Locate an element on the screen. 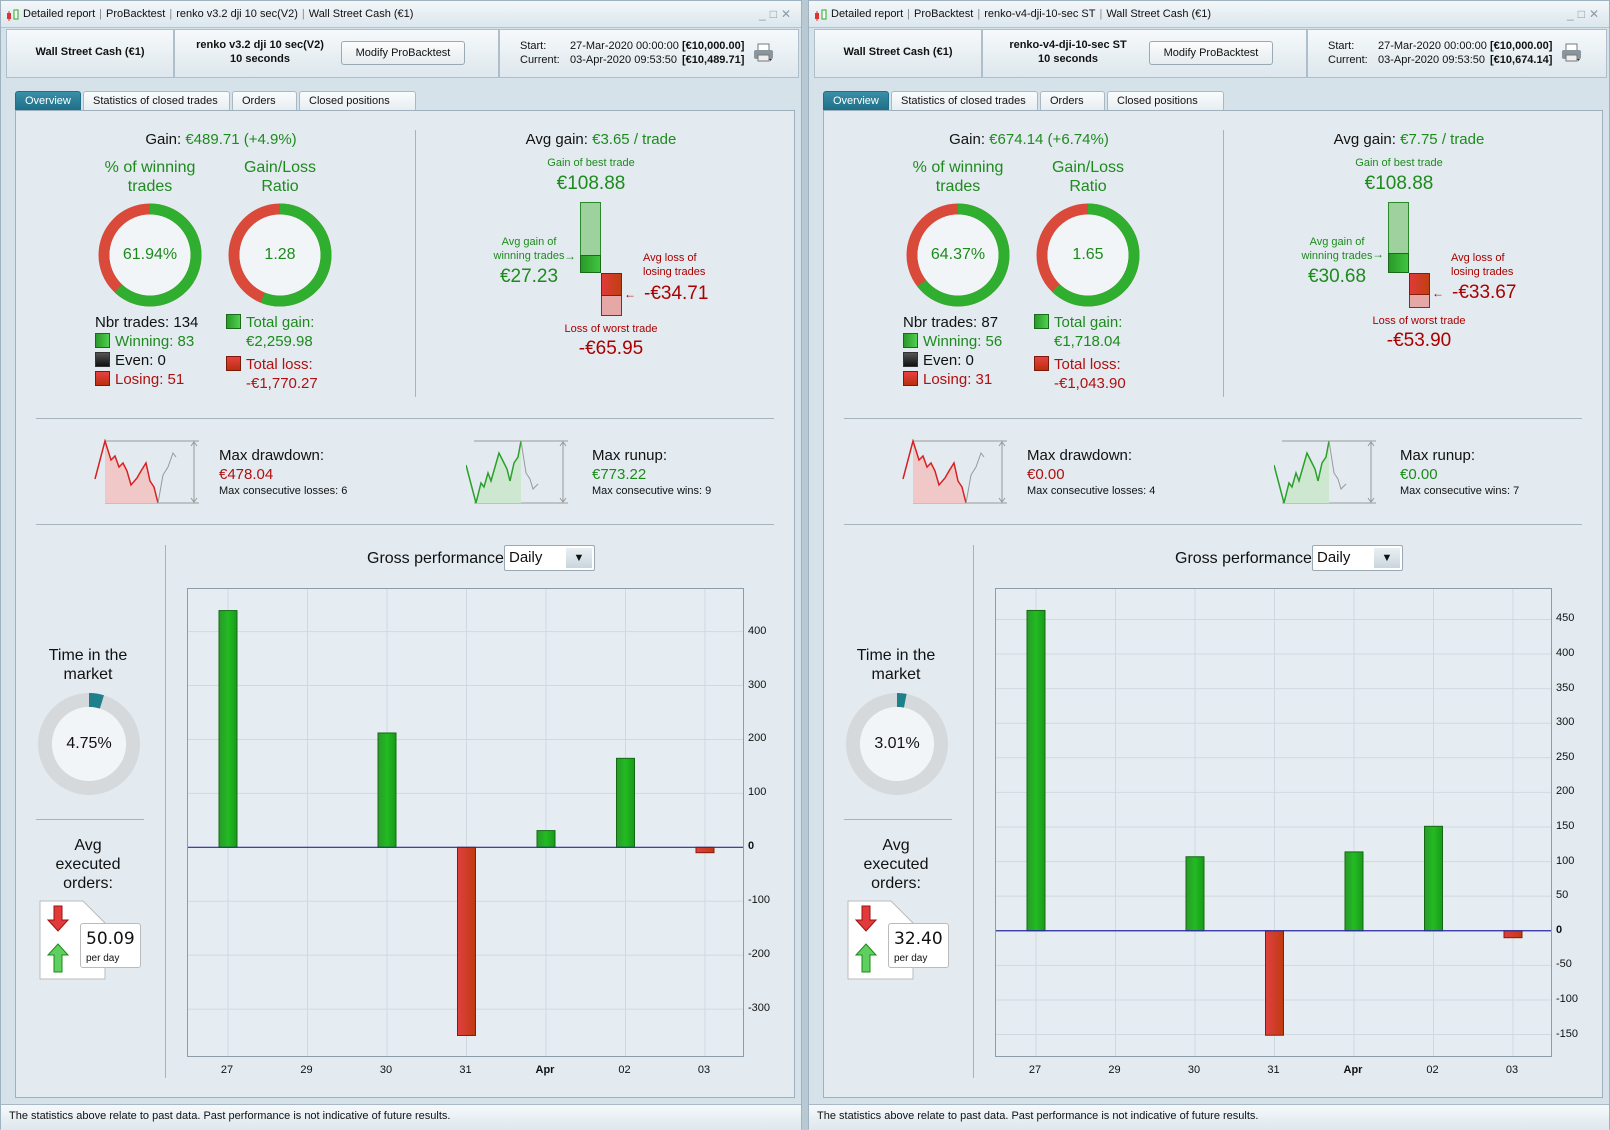 The width and height of the screenshot is (1610, 1130). bar-Apr is located at coordinates (1354, 891).